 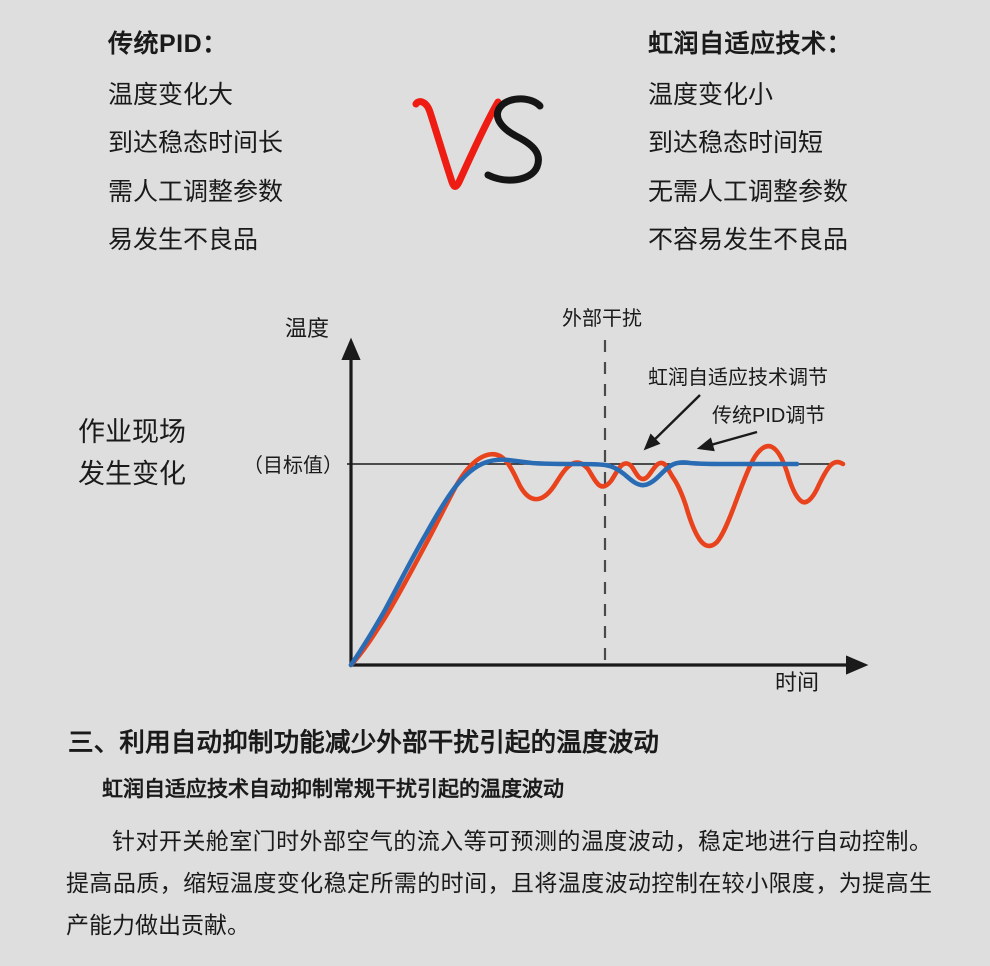 I want to click on bullet-item: 到达稳态时间短, so click(x=736, y=143).